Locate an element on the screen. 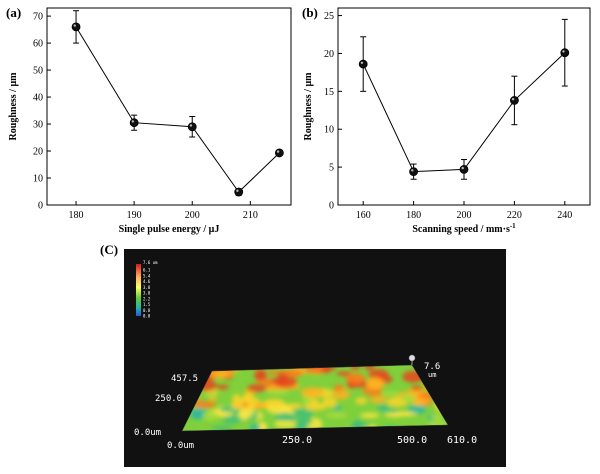 The image size is (600, 474). panel-c-letter: (C) is located at coordinates (109, 249).